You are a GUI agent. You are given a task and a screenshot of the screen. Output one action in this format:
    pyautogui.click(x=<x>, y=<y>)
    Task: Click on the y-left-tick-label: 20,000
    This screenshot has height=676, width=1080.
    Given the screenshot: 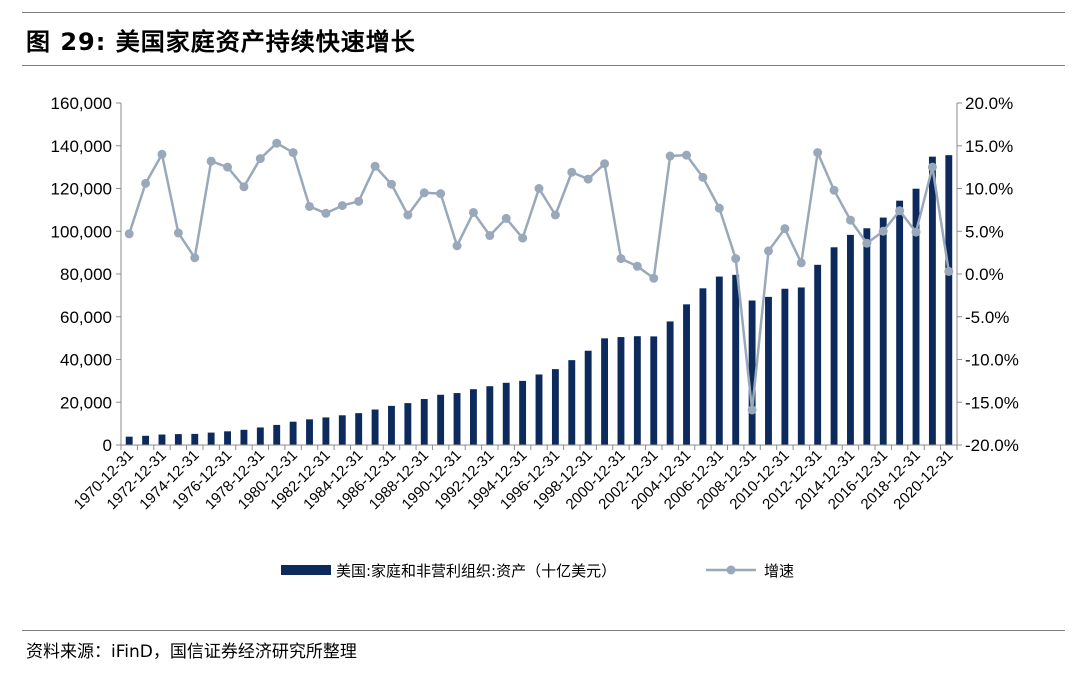 What is the action you would take?
    pyautogui.click(x=86, y=402)
    